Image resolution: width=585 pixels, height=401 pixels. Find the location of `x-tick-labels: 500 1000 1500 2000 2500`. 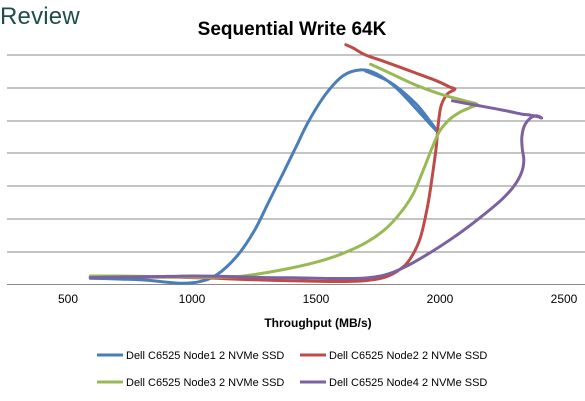

x-tick-labels: 500 1000 1500 2000 2500 is located at coordinates (318, 299).